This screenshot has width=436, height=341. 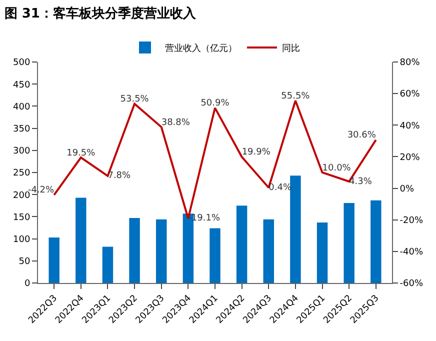 What do you see at coordinates (360, 181) in the screenshot?
I see `data-label: 4.3%` at bounding box center [360, 181].